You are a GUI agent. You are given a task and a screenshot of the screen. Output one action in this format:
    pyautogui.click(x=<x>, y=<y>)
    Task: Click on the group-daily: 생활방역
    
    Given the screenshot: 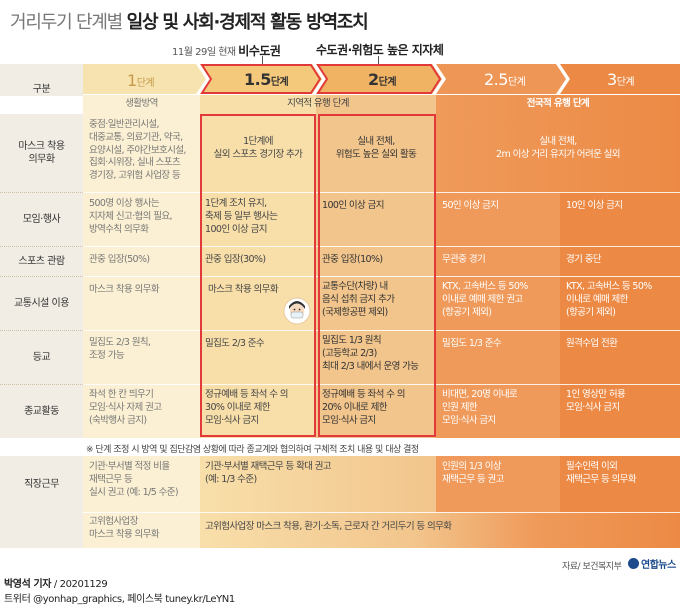 What is the action you would take?
    pyautogui.click(x=141, y=104)
    